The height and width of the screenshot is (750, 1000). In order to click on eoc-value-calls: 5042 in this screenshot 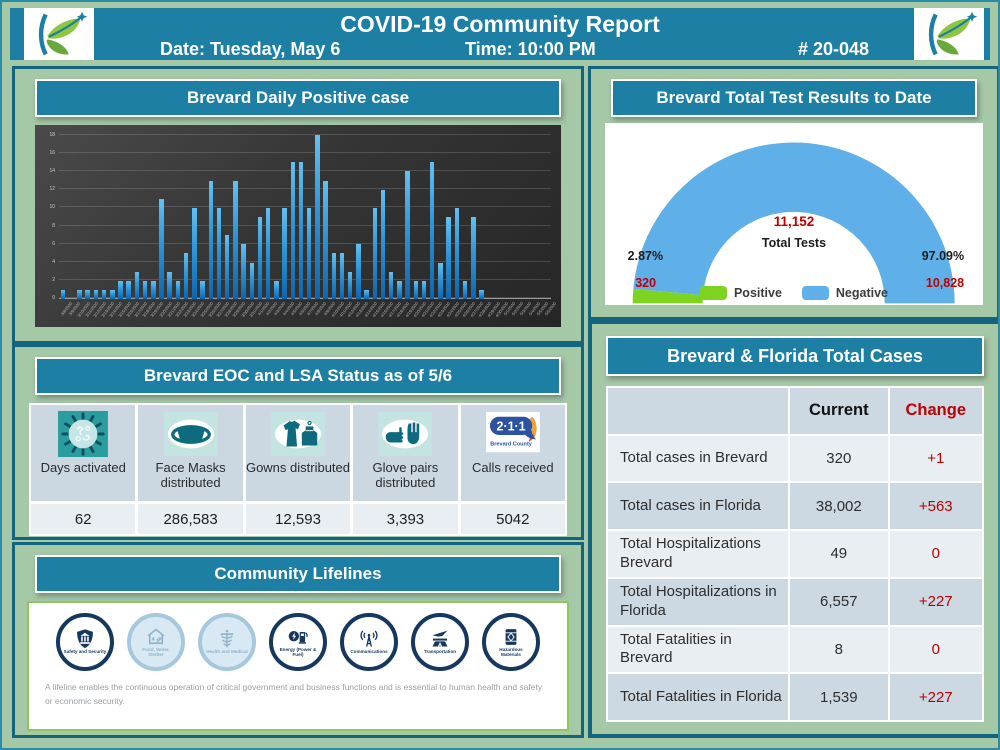, I will do `click(512, 519)`.